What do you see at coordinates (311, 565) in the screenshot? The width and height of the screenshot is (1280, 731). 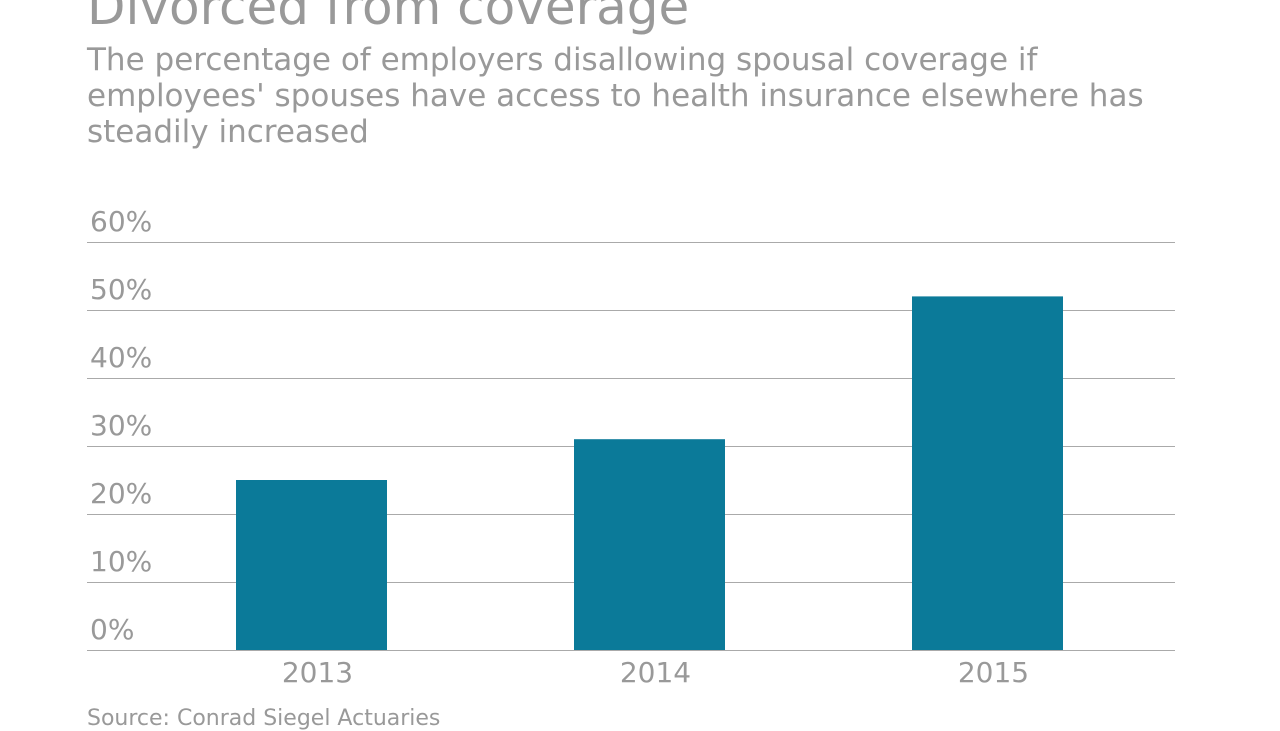 I see `bar-2013` at bounding box center [311, 565].